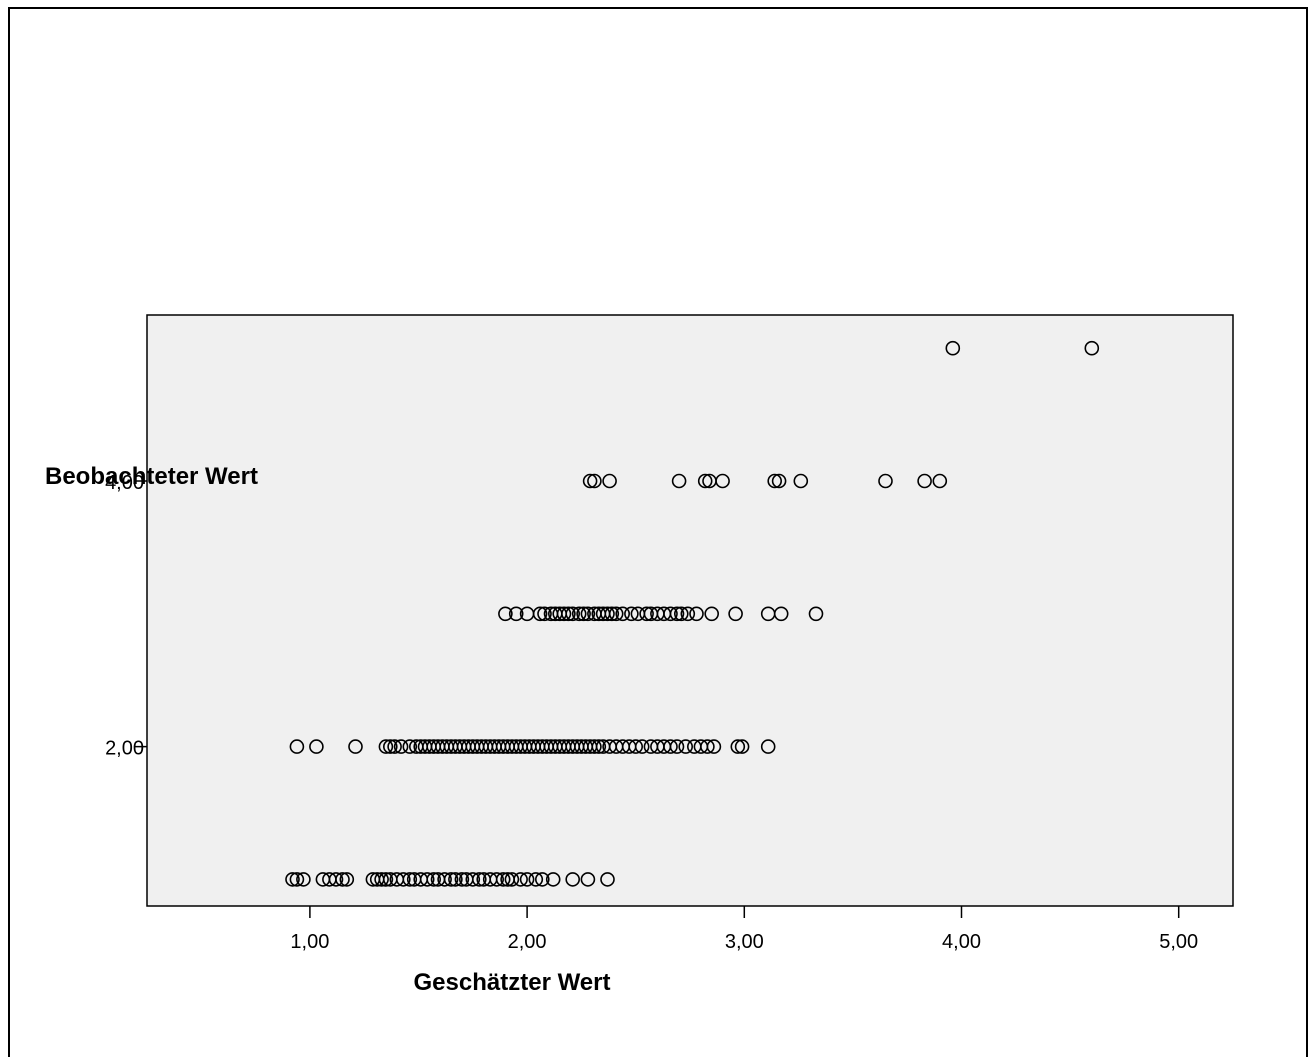 The width and height of the screenshot is (1312, 1059). Describe the element at coordinates (512, 982) in the screenshot. I see `x-axis-label: Geschätzter Wert` at that location.